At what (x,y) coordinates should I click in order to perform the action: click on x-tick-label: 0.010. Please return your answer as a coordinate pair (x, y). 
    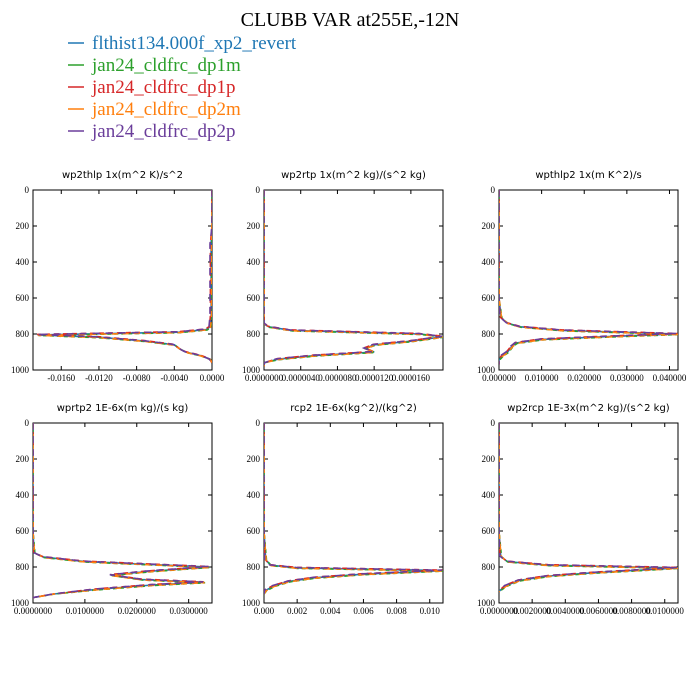
    Looking at the image, I should click on (430, 611).